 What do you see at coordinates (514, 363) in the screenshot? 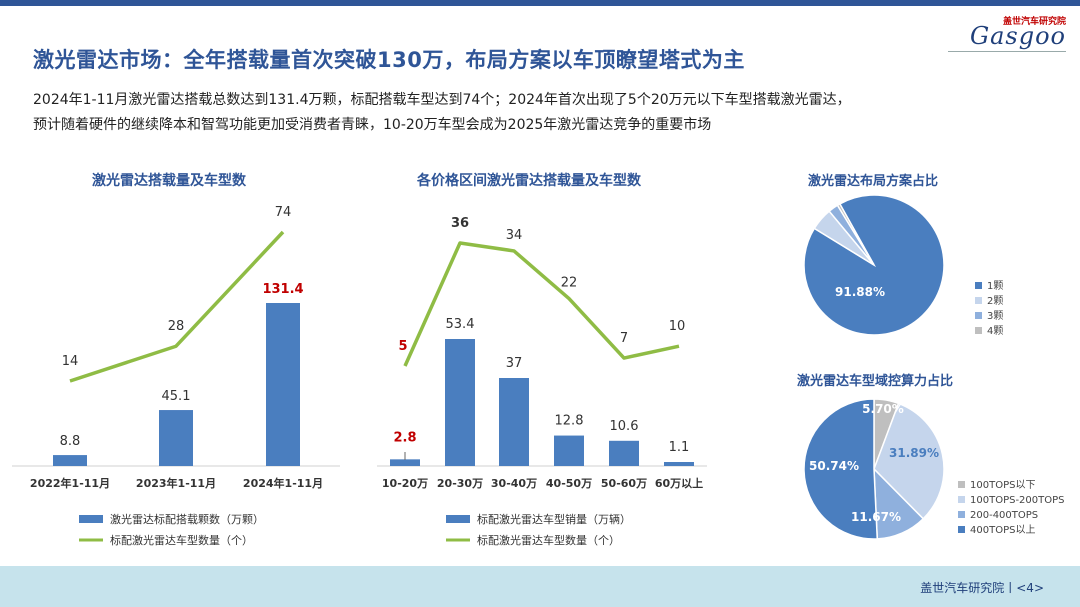
I see `chart2-bar-label: 37` at bounding box center [514, 363].